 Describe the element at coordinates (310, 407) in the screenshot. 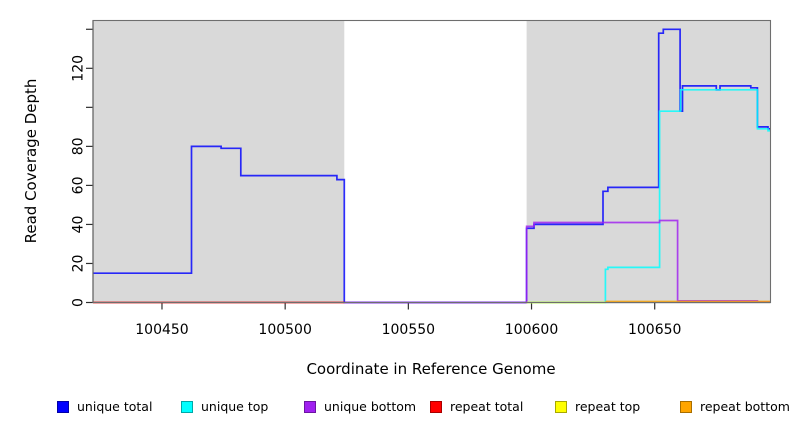

I see `legend-swatch-unique-bottom` at that location.